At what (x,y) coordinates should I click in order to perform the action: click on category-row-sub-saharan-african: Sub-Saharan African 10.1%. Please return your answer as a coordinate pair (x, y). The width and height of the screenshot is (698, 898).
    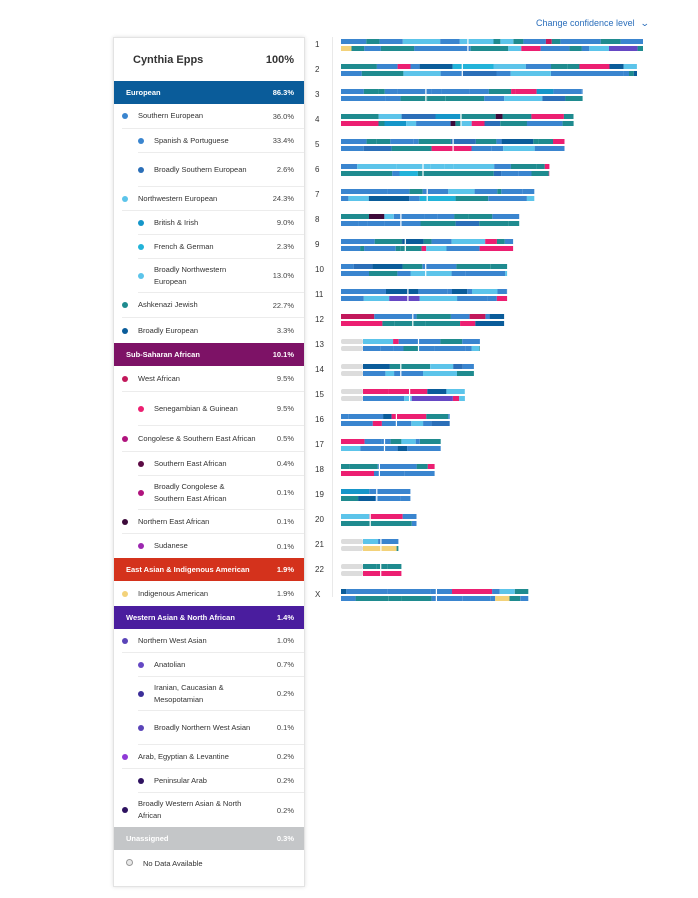
    Looking at the image, I should click on (209, 354).